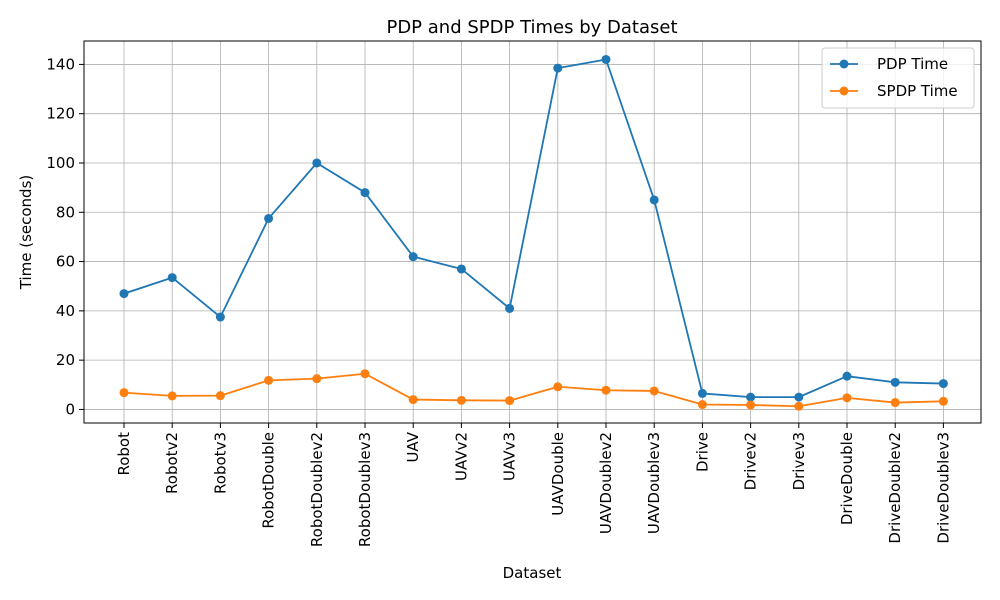  What do you see at coordinates (917, 91) in the screenshot?
I see `legend-label: SPDP Time` at bounding box center [917, 91].